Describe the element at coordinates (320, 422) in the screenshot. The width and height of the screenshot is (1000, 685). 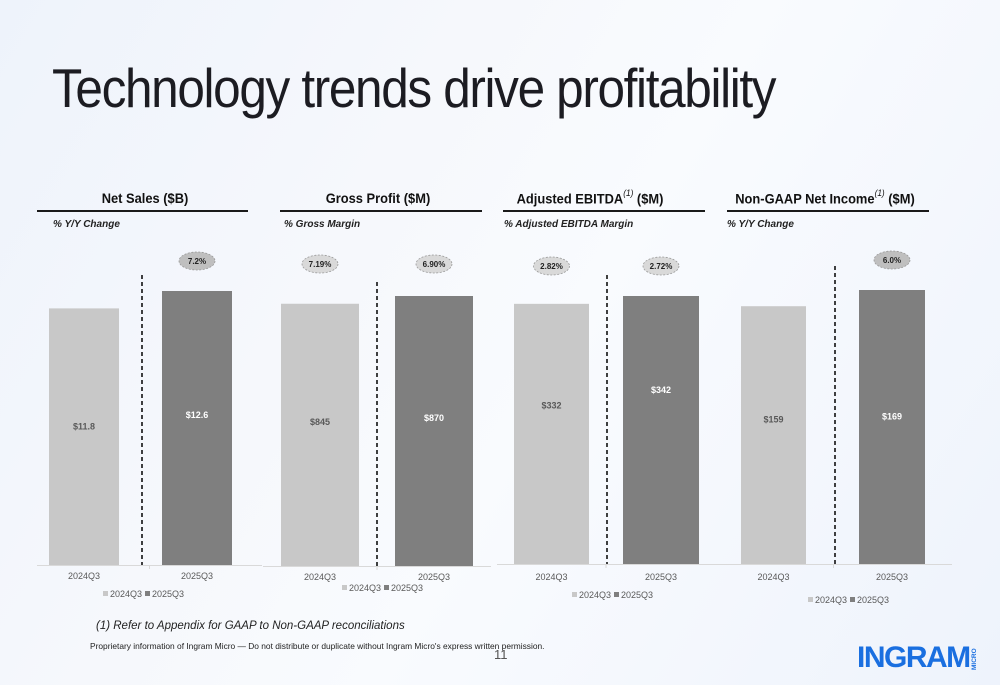
I see `bar-value-label: $845` at that location.